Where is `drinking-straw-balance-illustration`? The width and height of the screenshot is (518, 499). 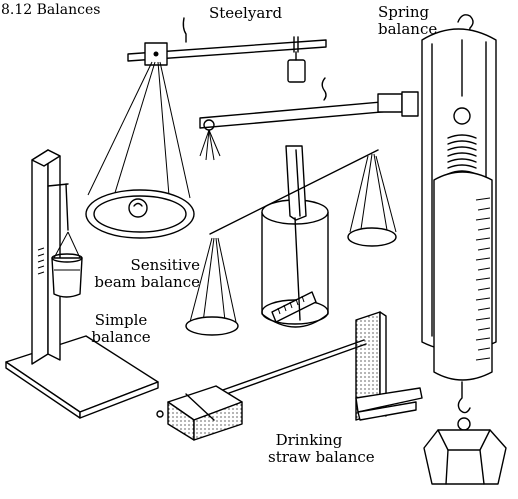 drinking-straw-balance-illustration is located at coordinates (289, 376).